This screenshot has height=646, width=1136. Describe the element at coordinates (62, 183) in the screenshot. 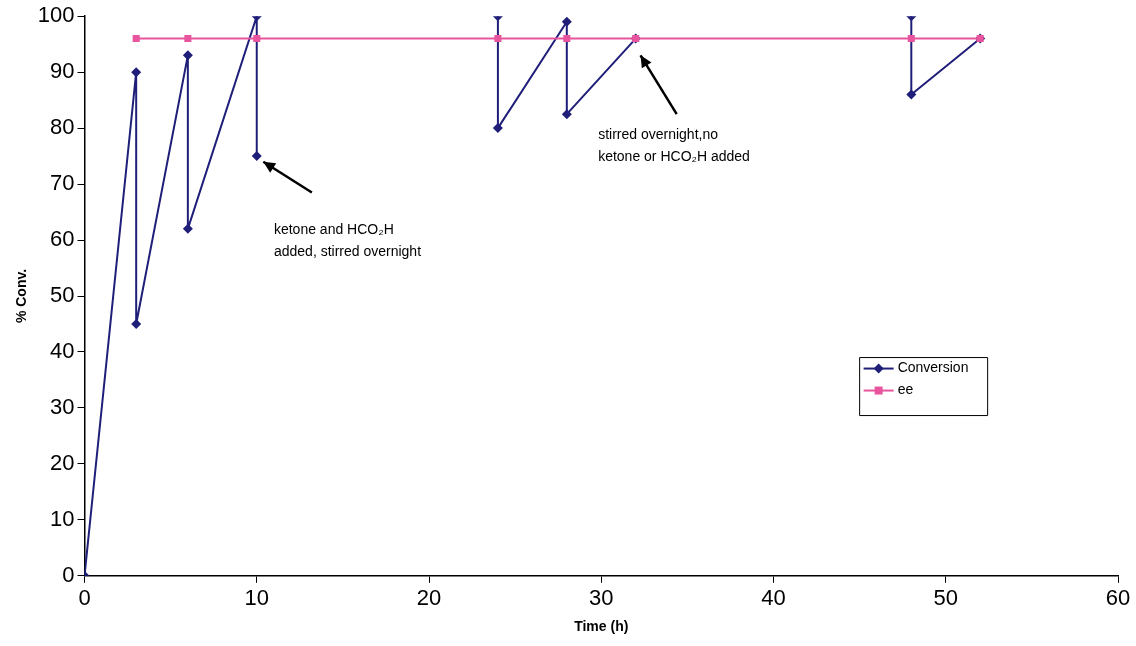

I see `y-tick-label: 70` at that location.